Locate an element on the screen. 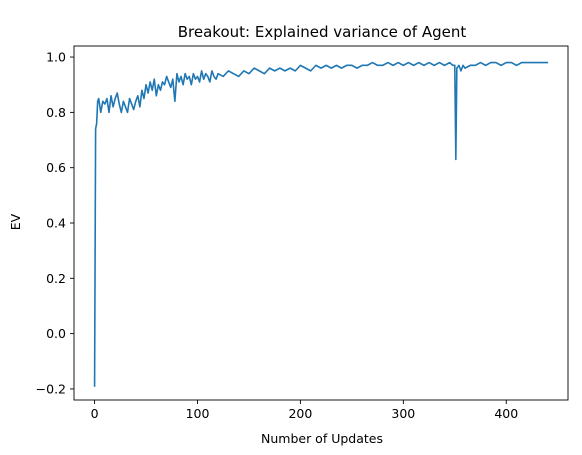 The height and width of the screenshot is (455, 582). y-axis: −0.2 0.0 0.2 0.4 0.6 0.8 1.0 is located at coordinates (55, 223).